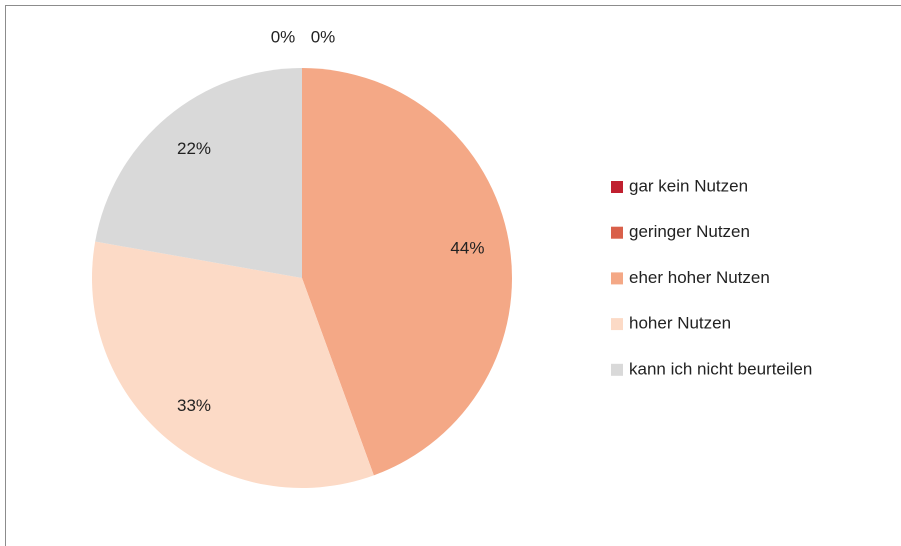  What do you see at coordinates (720, 368) in the screenshot?
I see `legend-label: kann ich nicht beurteilen` at bounding box center [720, 368].